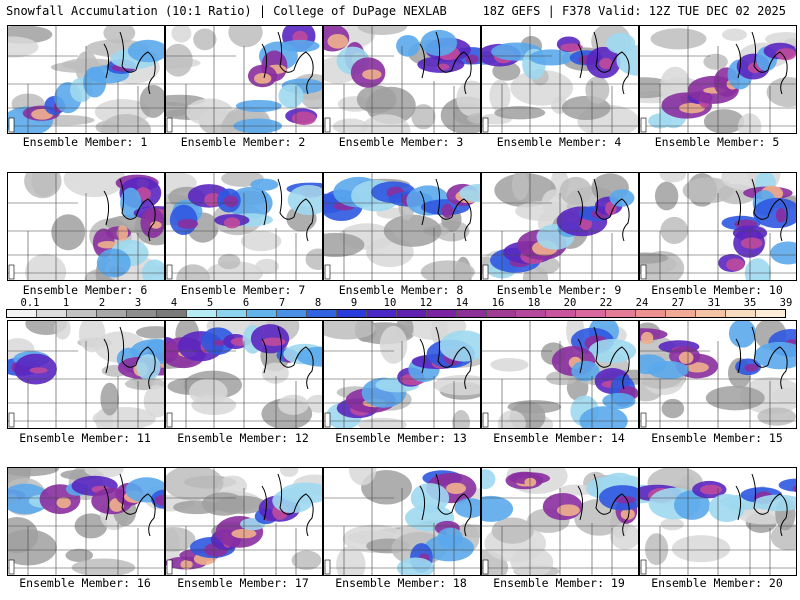  What do you see at coordinates (717, 438) in the screenshot?
I see `member-caption: Ensemble Member: 15` at bounding box center [717, 438].